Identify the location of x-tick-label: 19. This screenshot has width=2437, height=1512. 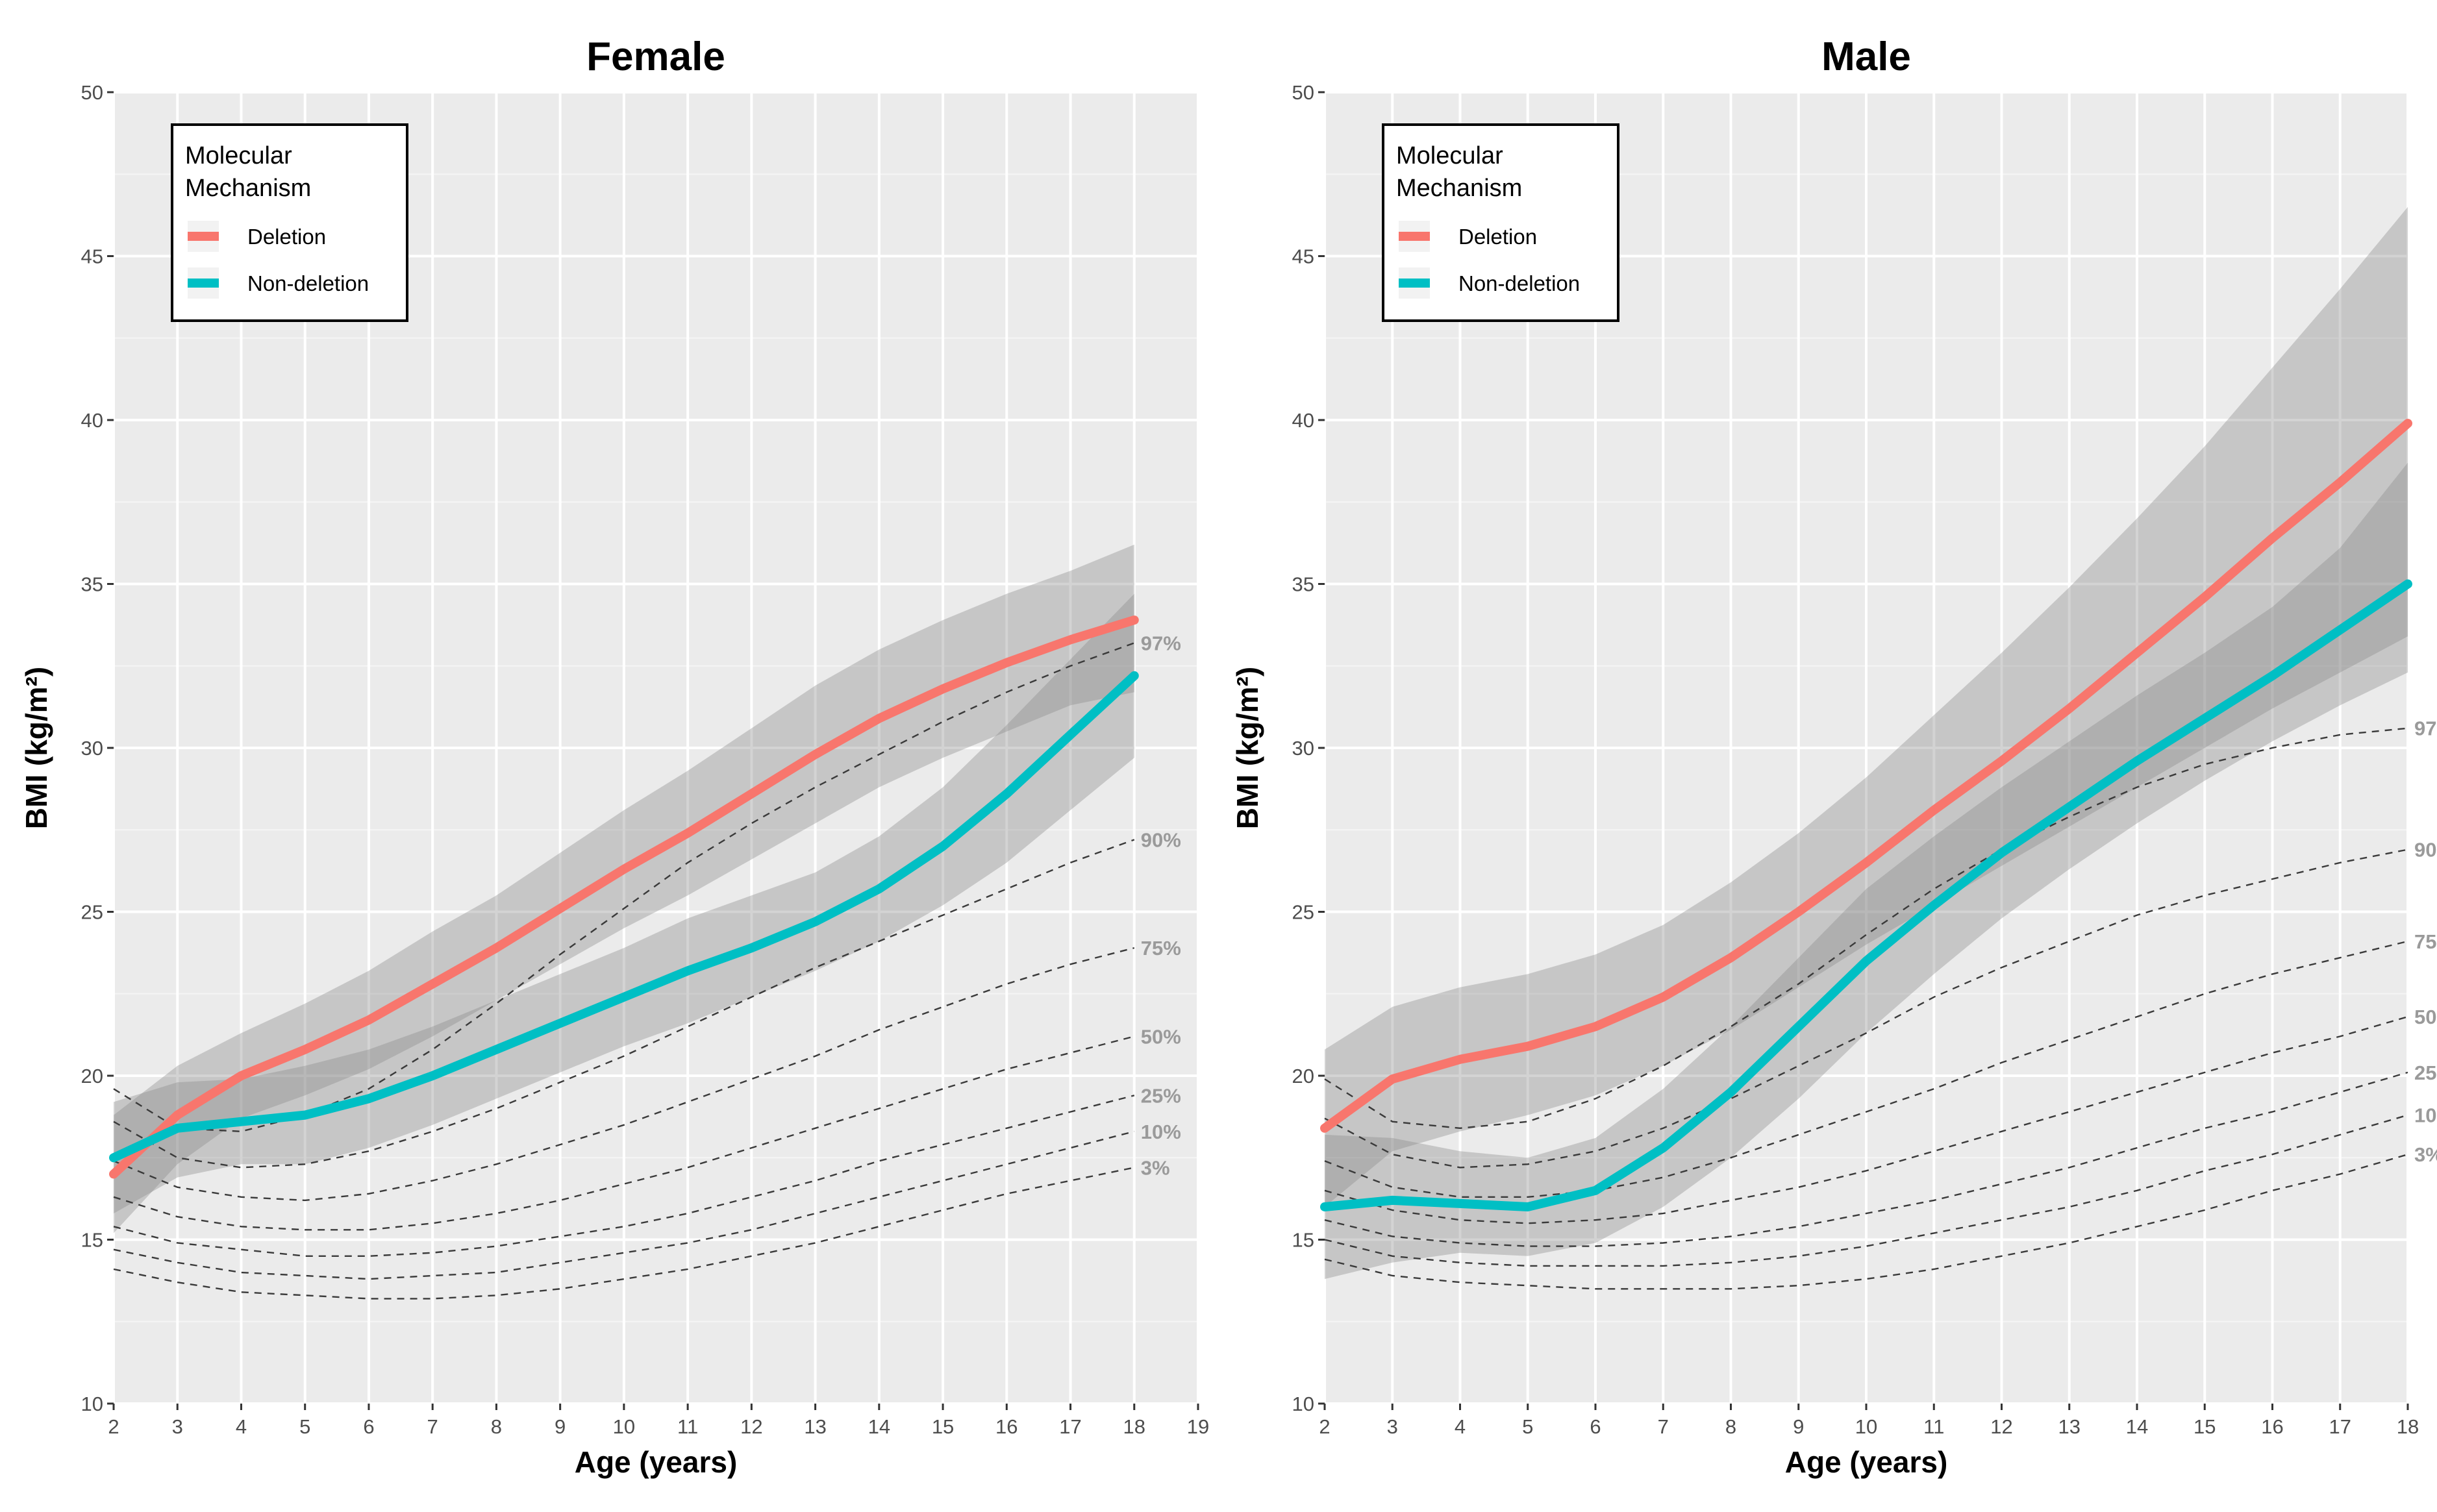
(1198, 1427).